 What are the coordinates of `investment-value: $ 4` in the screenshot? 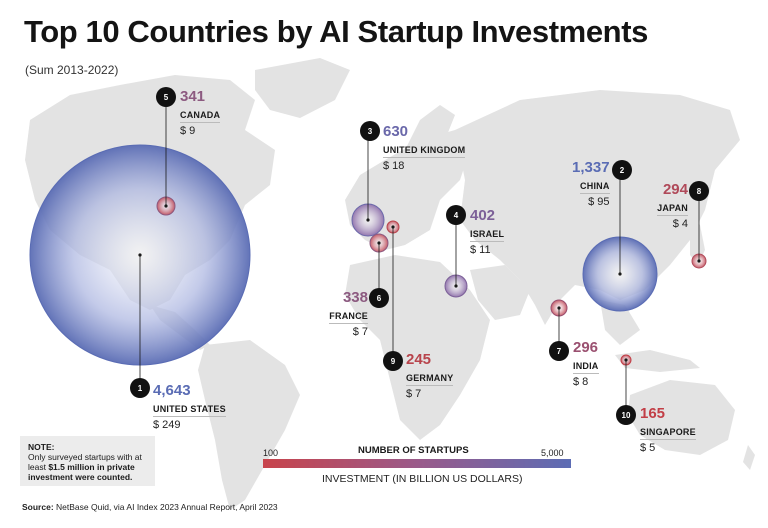 It's located at (680, 224).